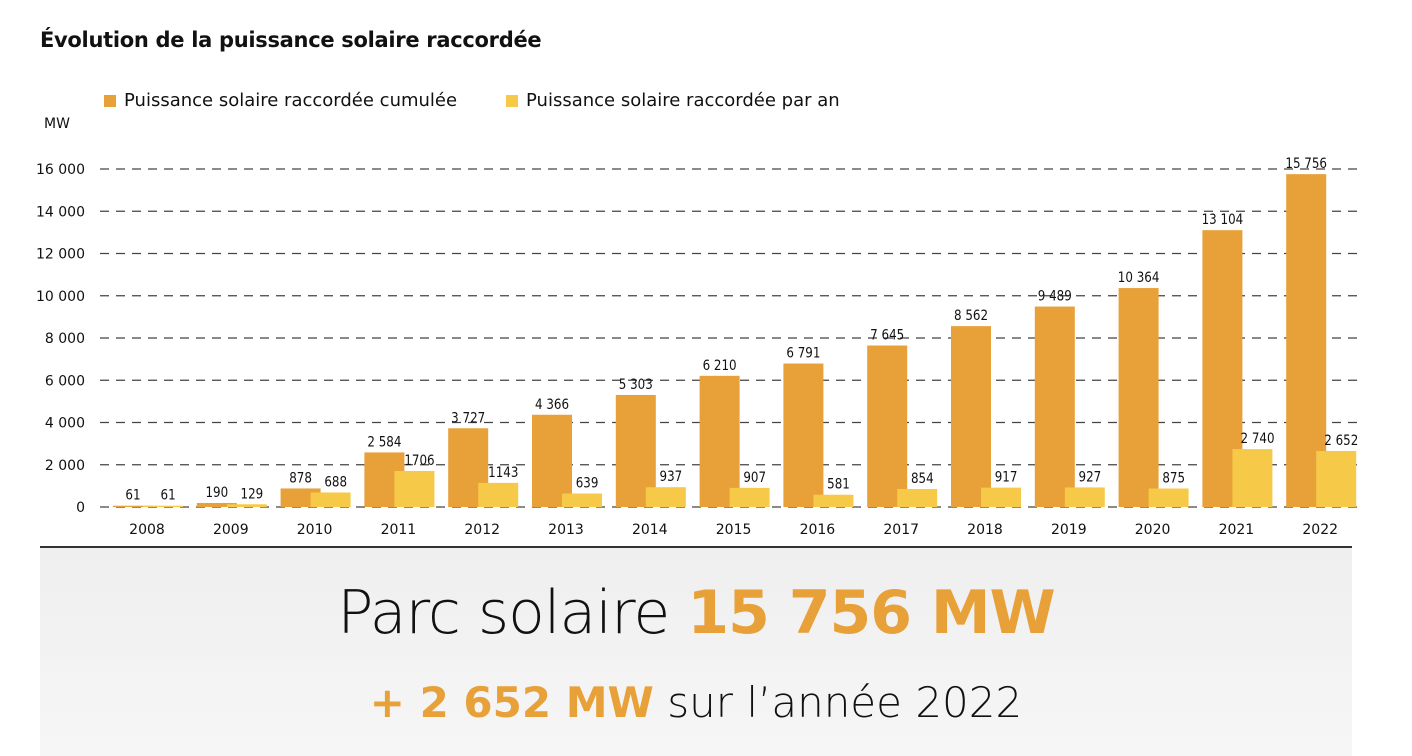  What do you see at coordinates (1001, 497) in the screenshot?
I see `bar-yearly-2018` at bounding box center [1001, 497].